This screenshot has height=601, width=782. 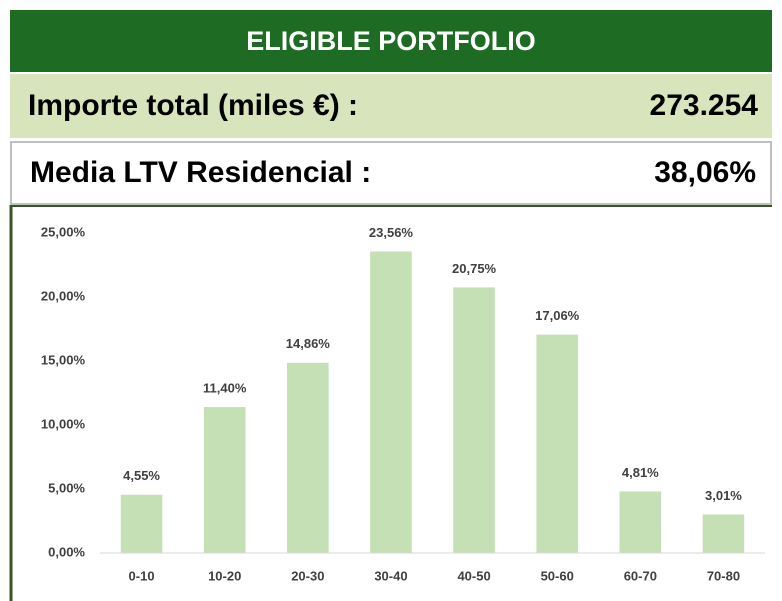 What do you see at coordinates (390, 575) in the screenshot?
I see `x-tick-label: 30-40` at bounding box center [390, 575].